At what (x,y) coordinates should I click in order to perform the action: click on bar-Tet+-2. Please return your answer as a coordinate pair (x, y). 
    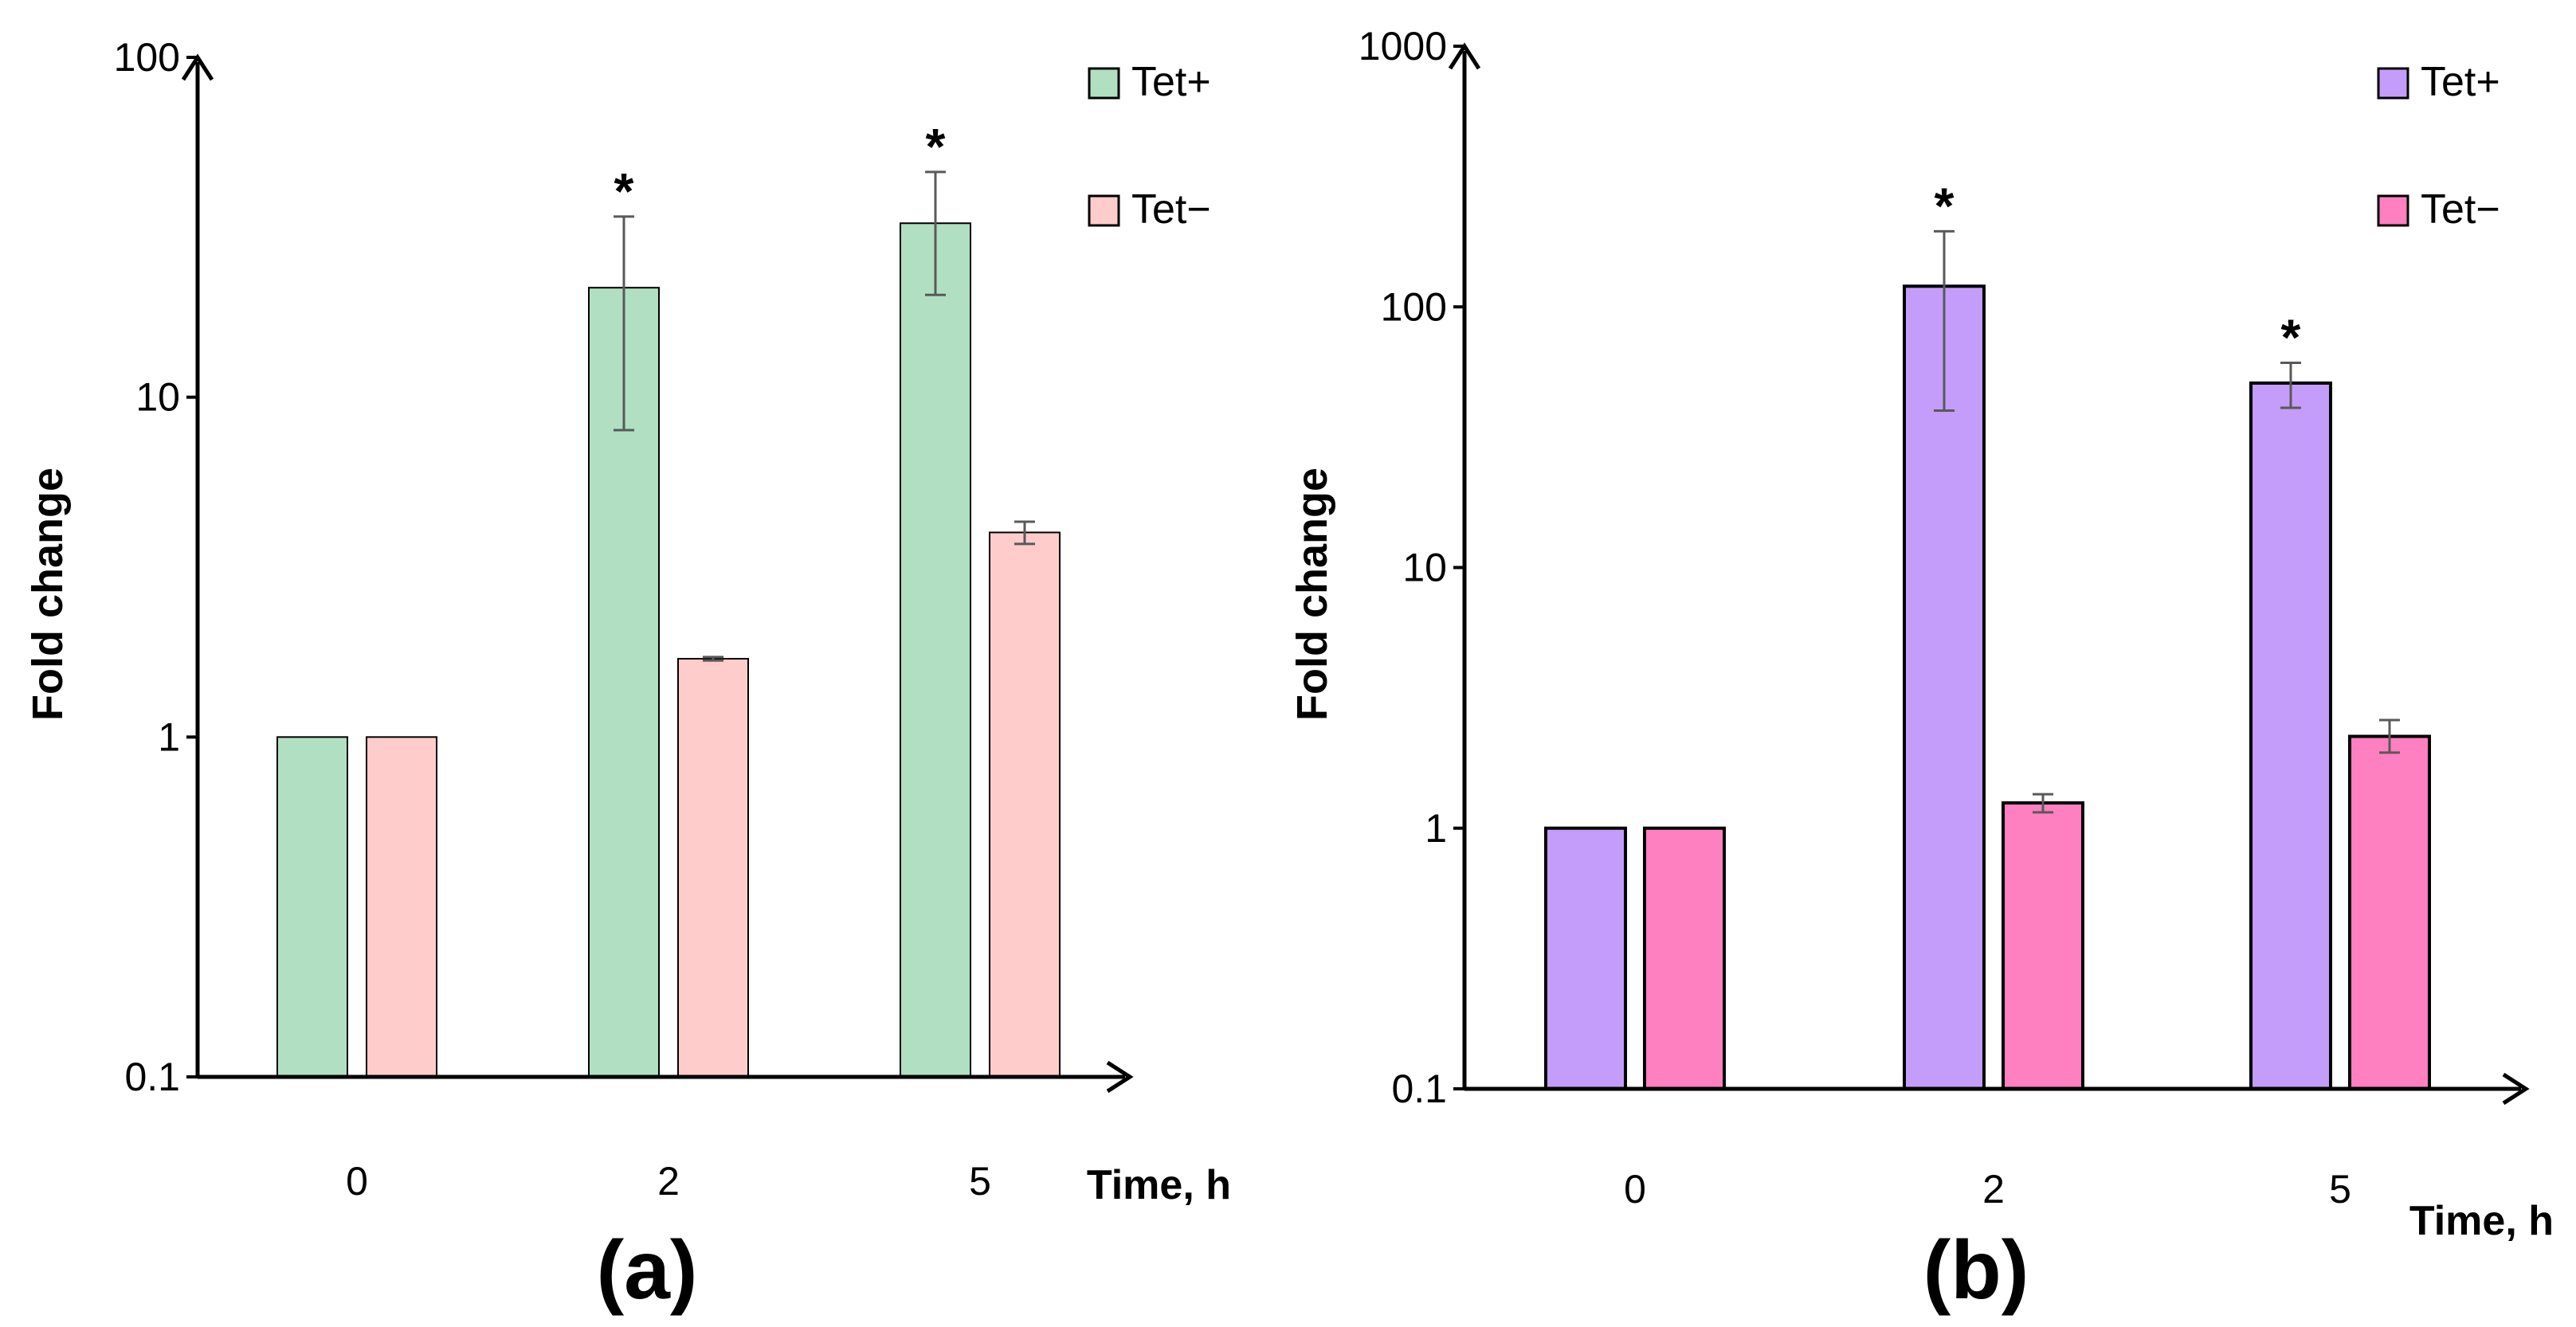
    Looking at the image, I should click on (1944, 687).